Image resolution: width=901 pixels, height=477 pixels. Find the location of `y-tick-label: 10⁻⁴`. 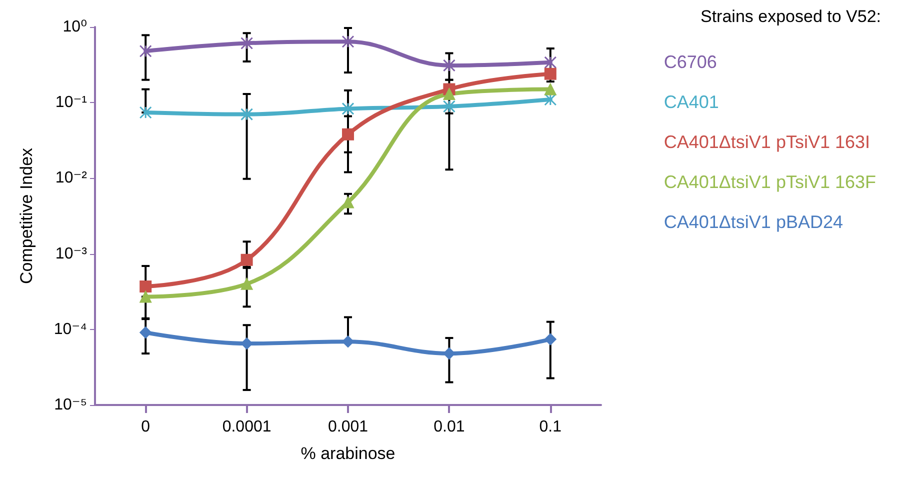

y-tick-label: 10⁻⁴ is located at coordinates (71, 329).